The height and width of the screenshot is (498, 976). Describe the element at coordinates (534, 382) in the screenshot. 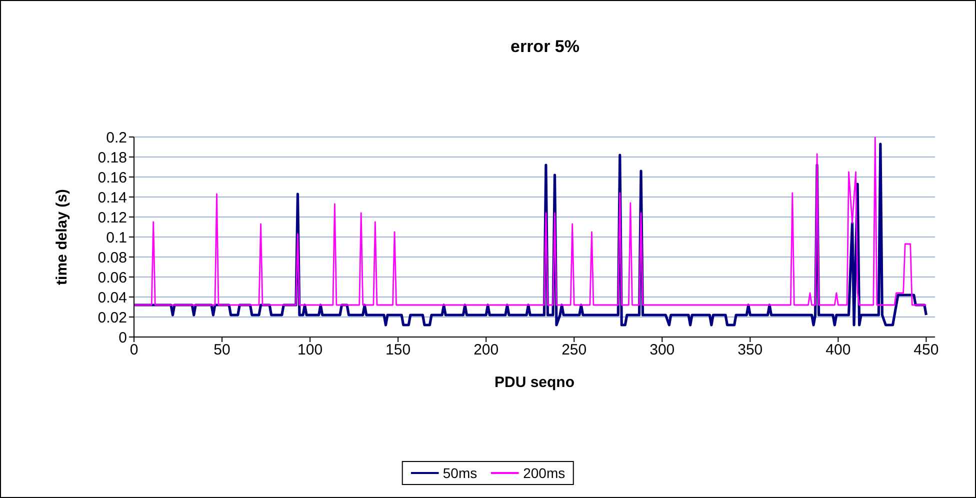

I see `x-axis-title: PDU seqno` at that location.